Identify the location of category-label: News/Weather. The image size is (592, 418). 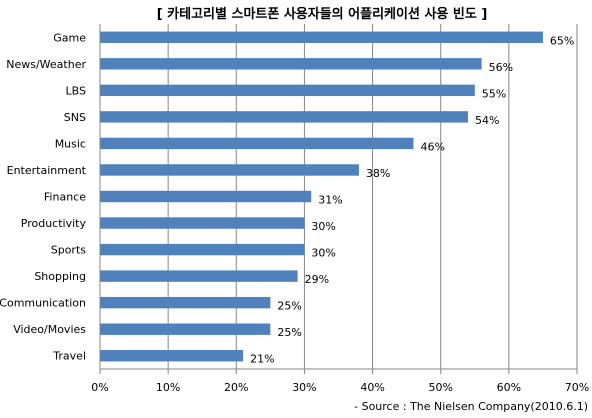
(46, 64).